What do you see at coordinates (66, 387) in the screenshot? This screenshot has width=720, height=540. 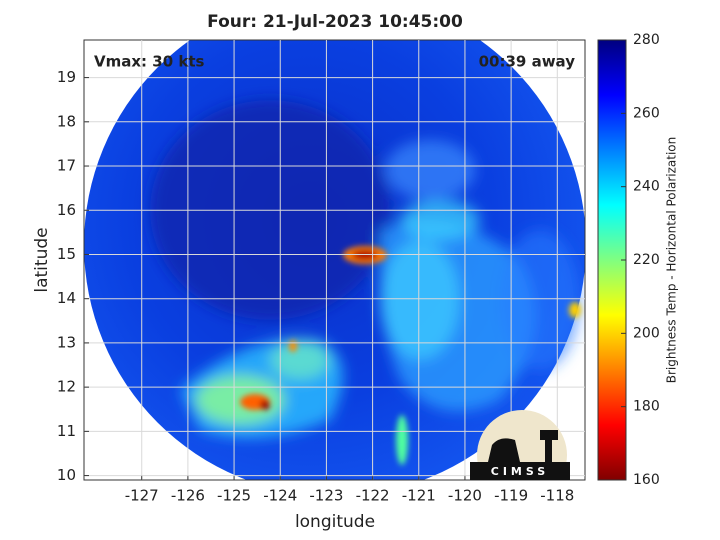 I see `y-tick-label: 12` at bounding box center [66, 387].